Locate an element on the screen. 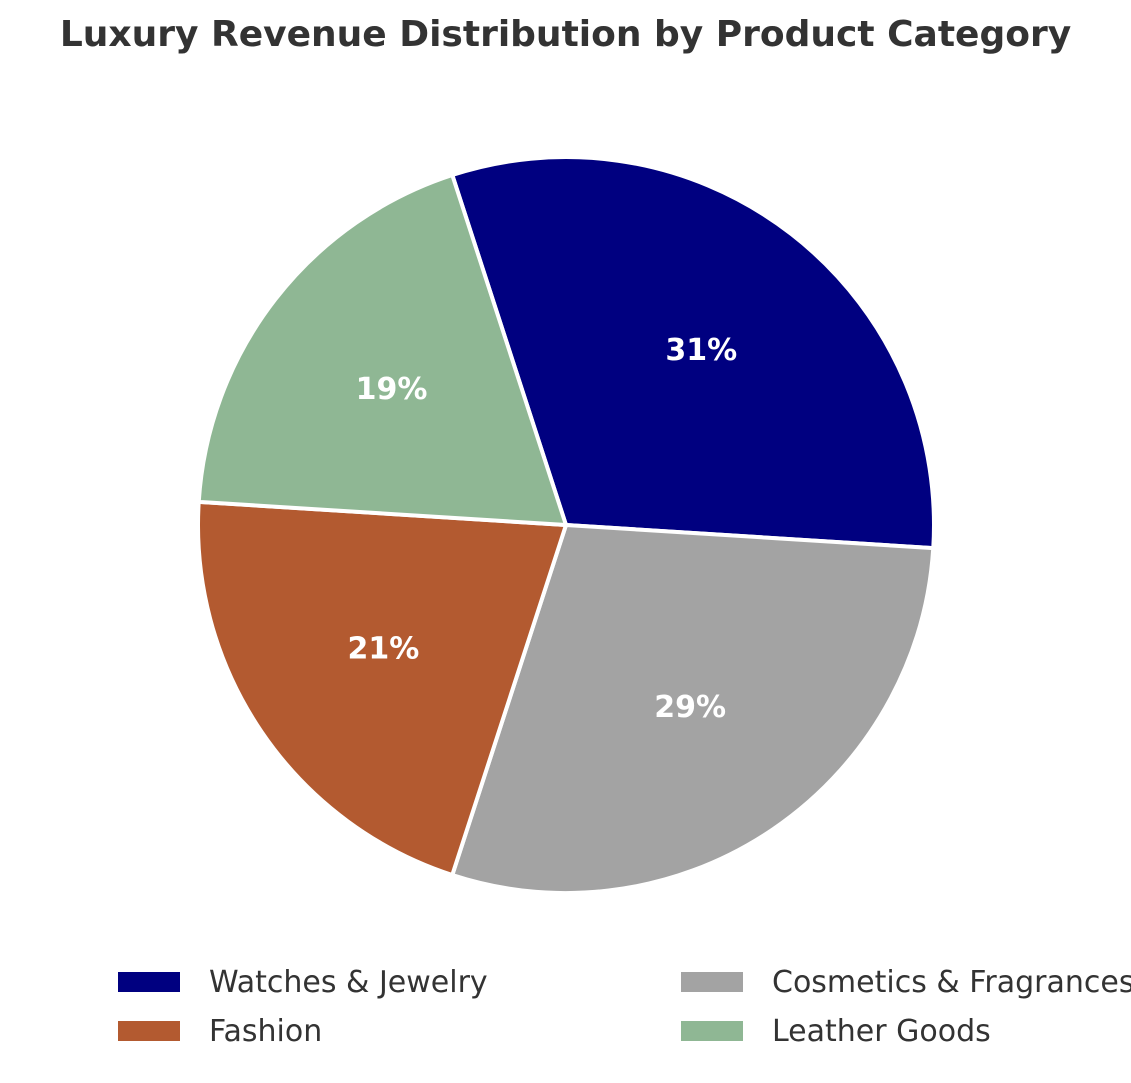  legend-item: Fashion is located at coordinates (220, 1031).